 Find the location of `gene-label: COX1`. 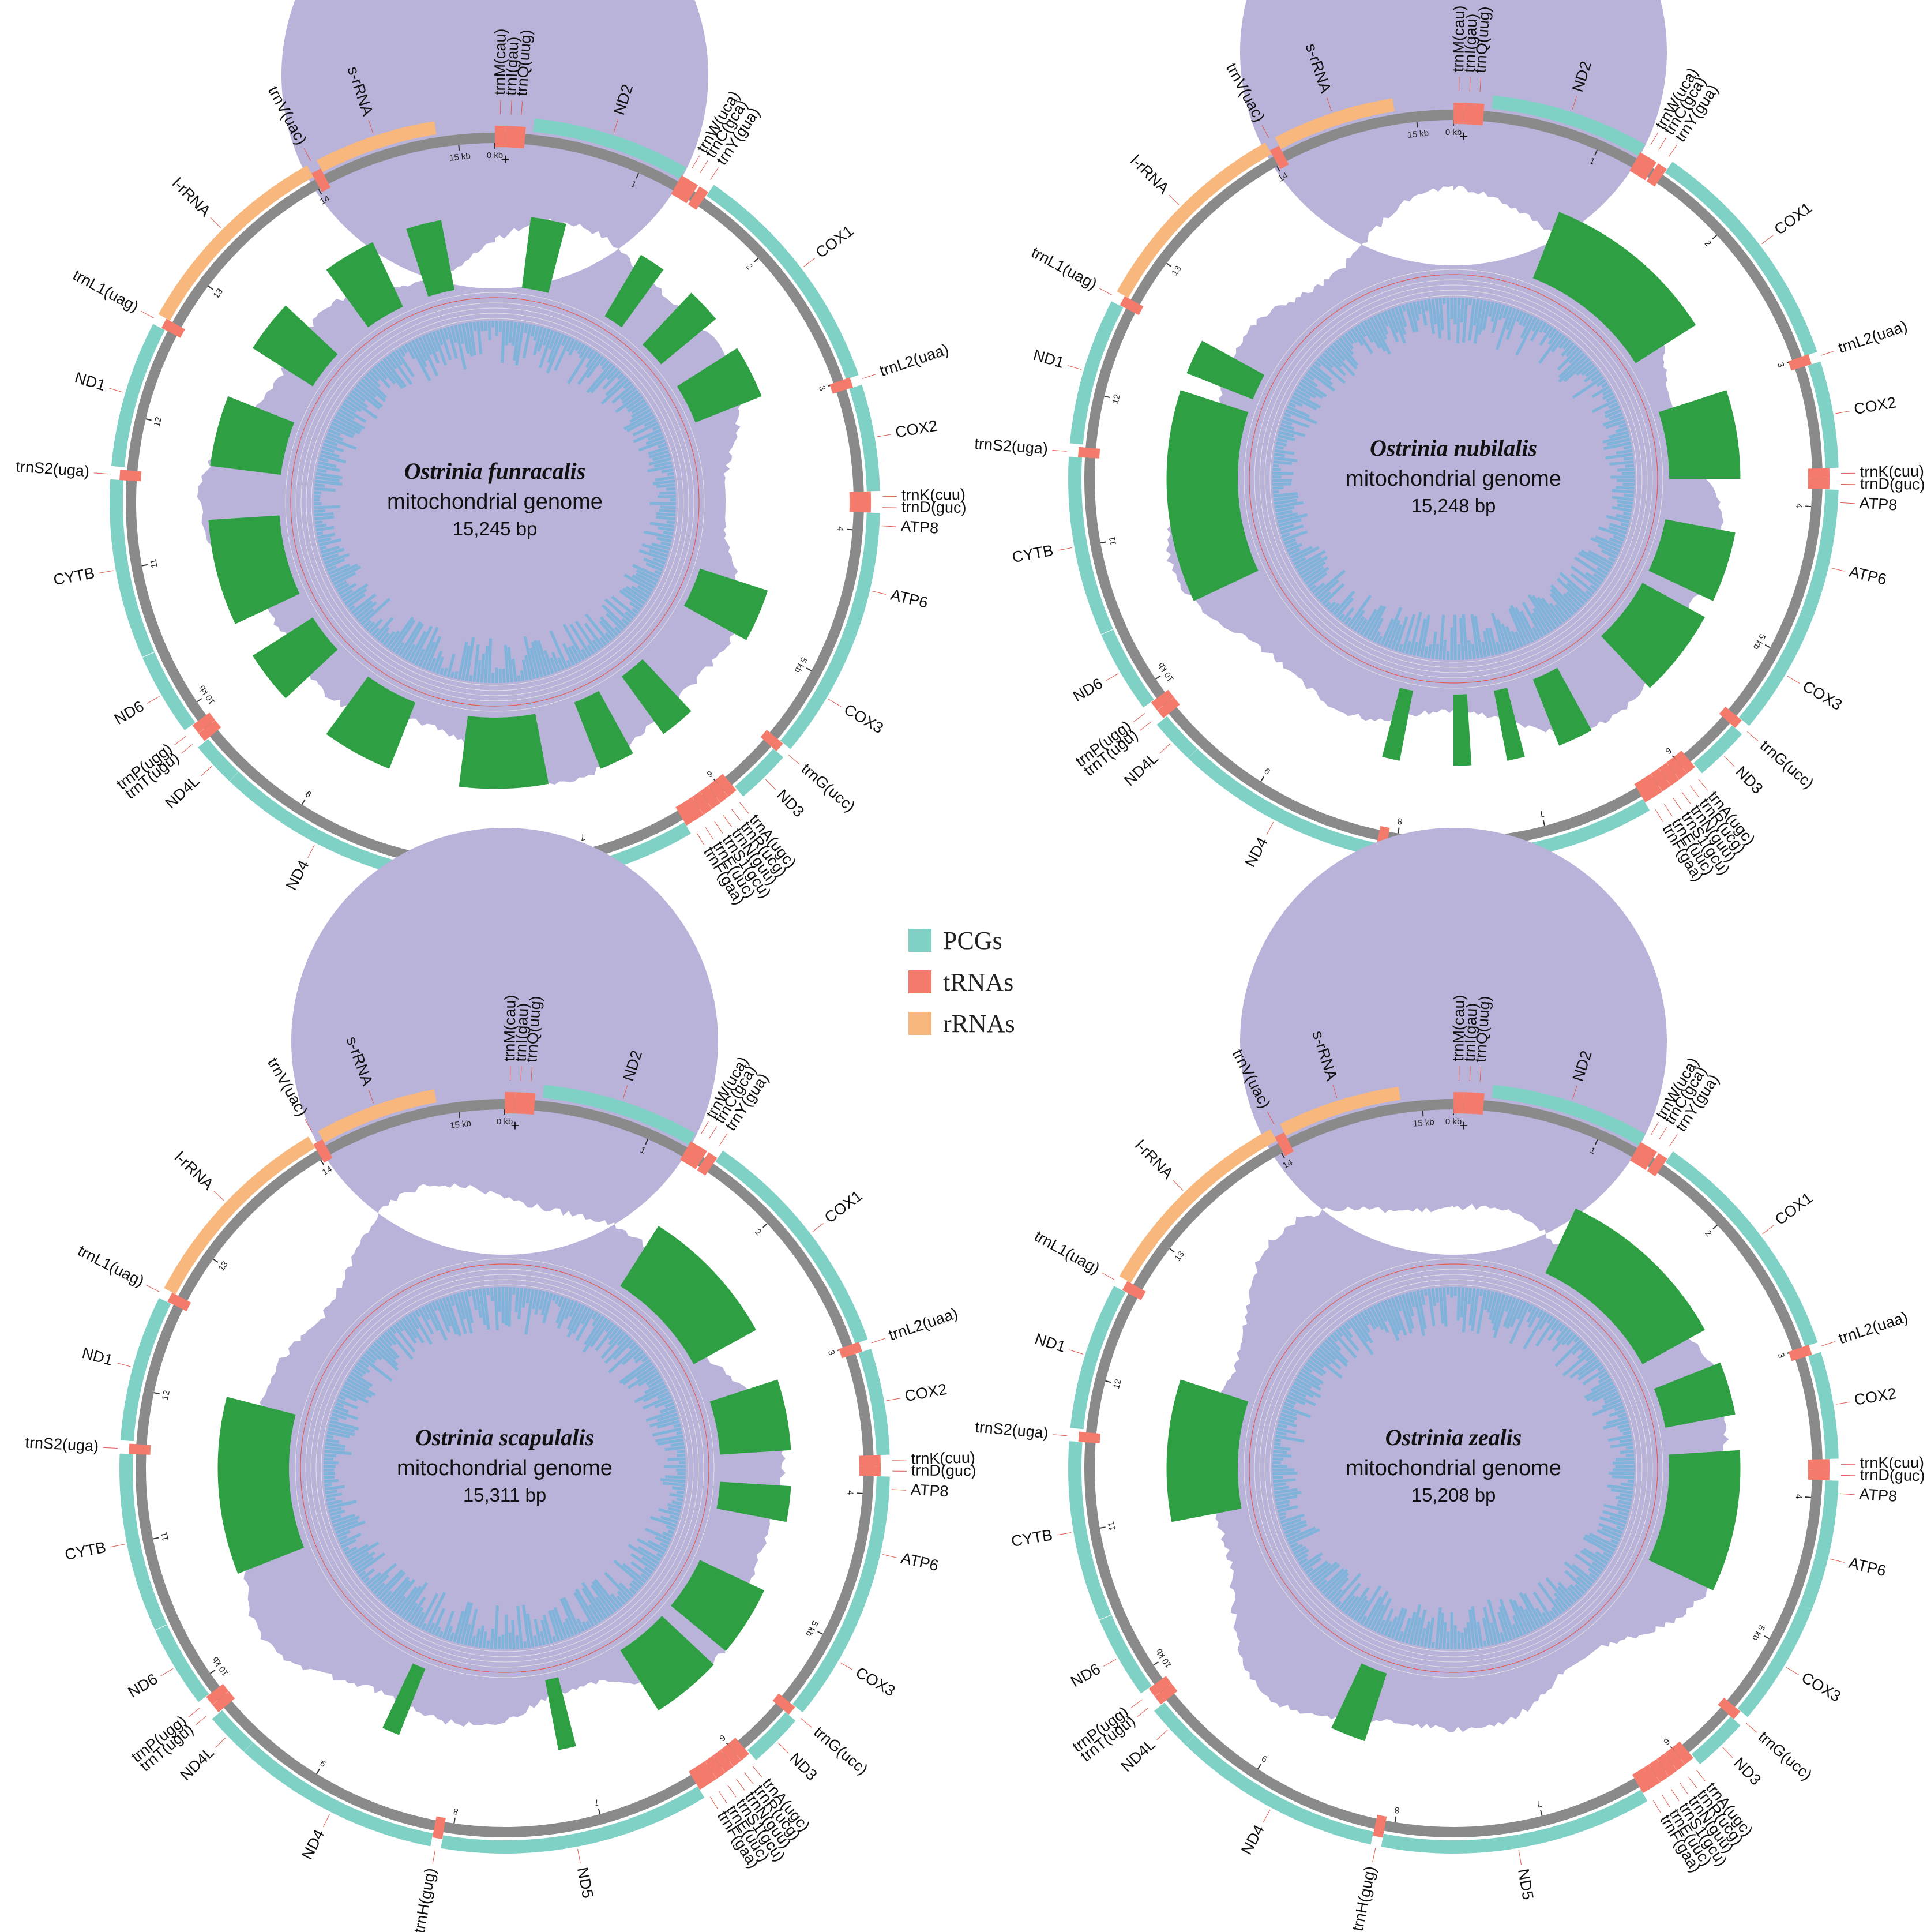

gene-label: COX1 is located at coordinates (843, 1206).